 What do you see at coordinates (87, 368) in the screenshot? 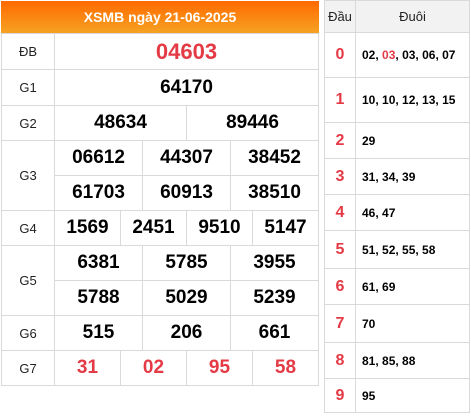
I see `prize-number: 31` at bounding box center [87, 368].